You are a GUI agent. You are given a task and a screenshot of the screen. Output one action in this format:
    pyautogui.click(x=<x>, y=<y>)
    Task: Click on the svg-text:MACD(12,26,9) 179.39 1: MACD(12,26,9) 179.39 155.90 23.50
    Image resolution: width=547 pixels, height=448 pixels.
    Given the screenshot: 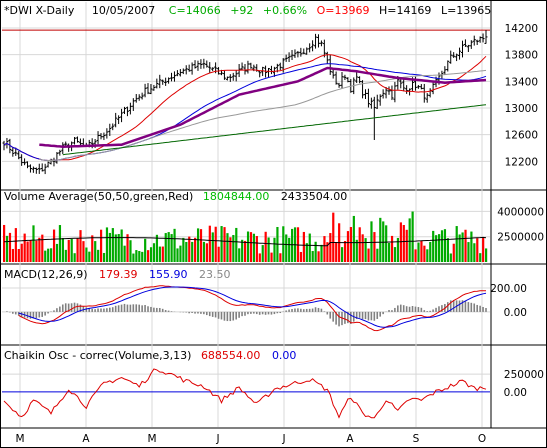 What is the action you would take?
    pyautogui.click(x=117, y=274)
    